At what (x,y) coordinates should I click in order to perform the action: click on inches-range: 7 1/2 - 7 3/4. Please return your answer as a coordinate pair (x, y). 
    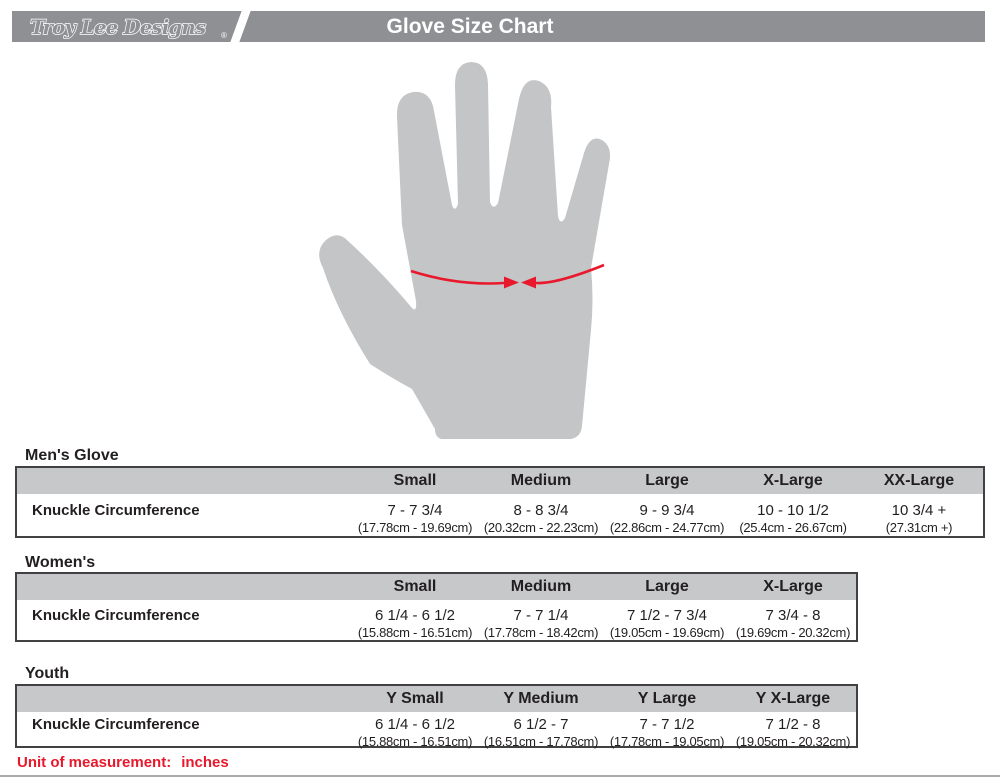
    Looking at the image, I should click on (667, 615).